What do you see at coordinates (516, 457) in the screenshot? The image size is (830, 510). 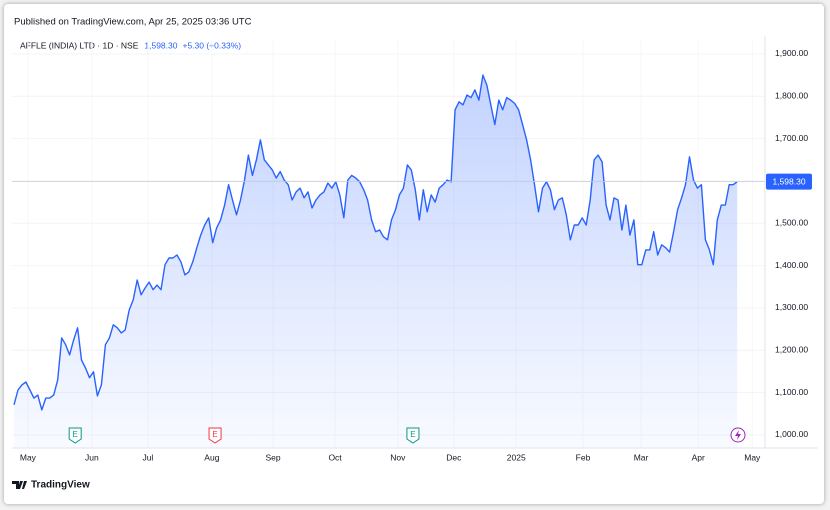 I see `x-tick-label: 2025` at bounding box center [516, 457].